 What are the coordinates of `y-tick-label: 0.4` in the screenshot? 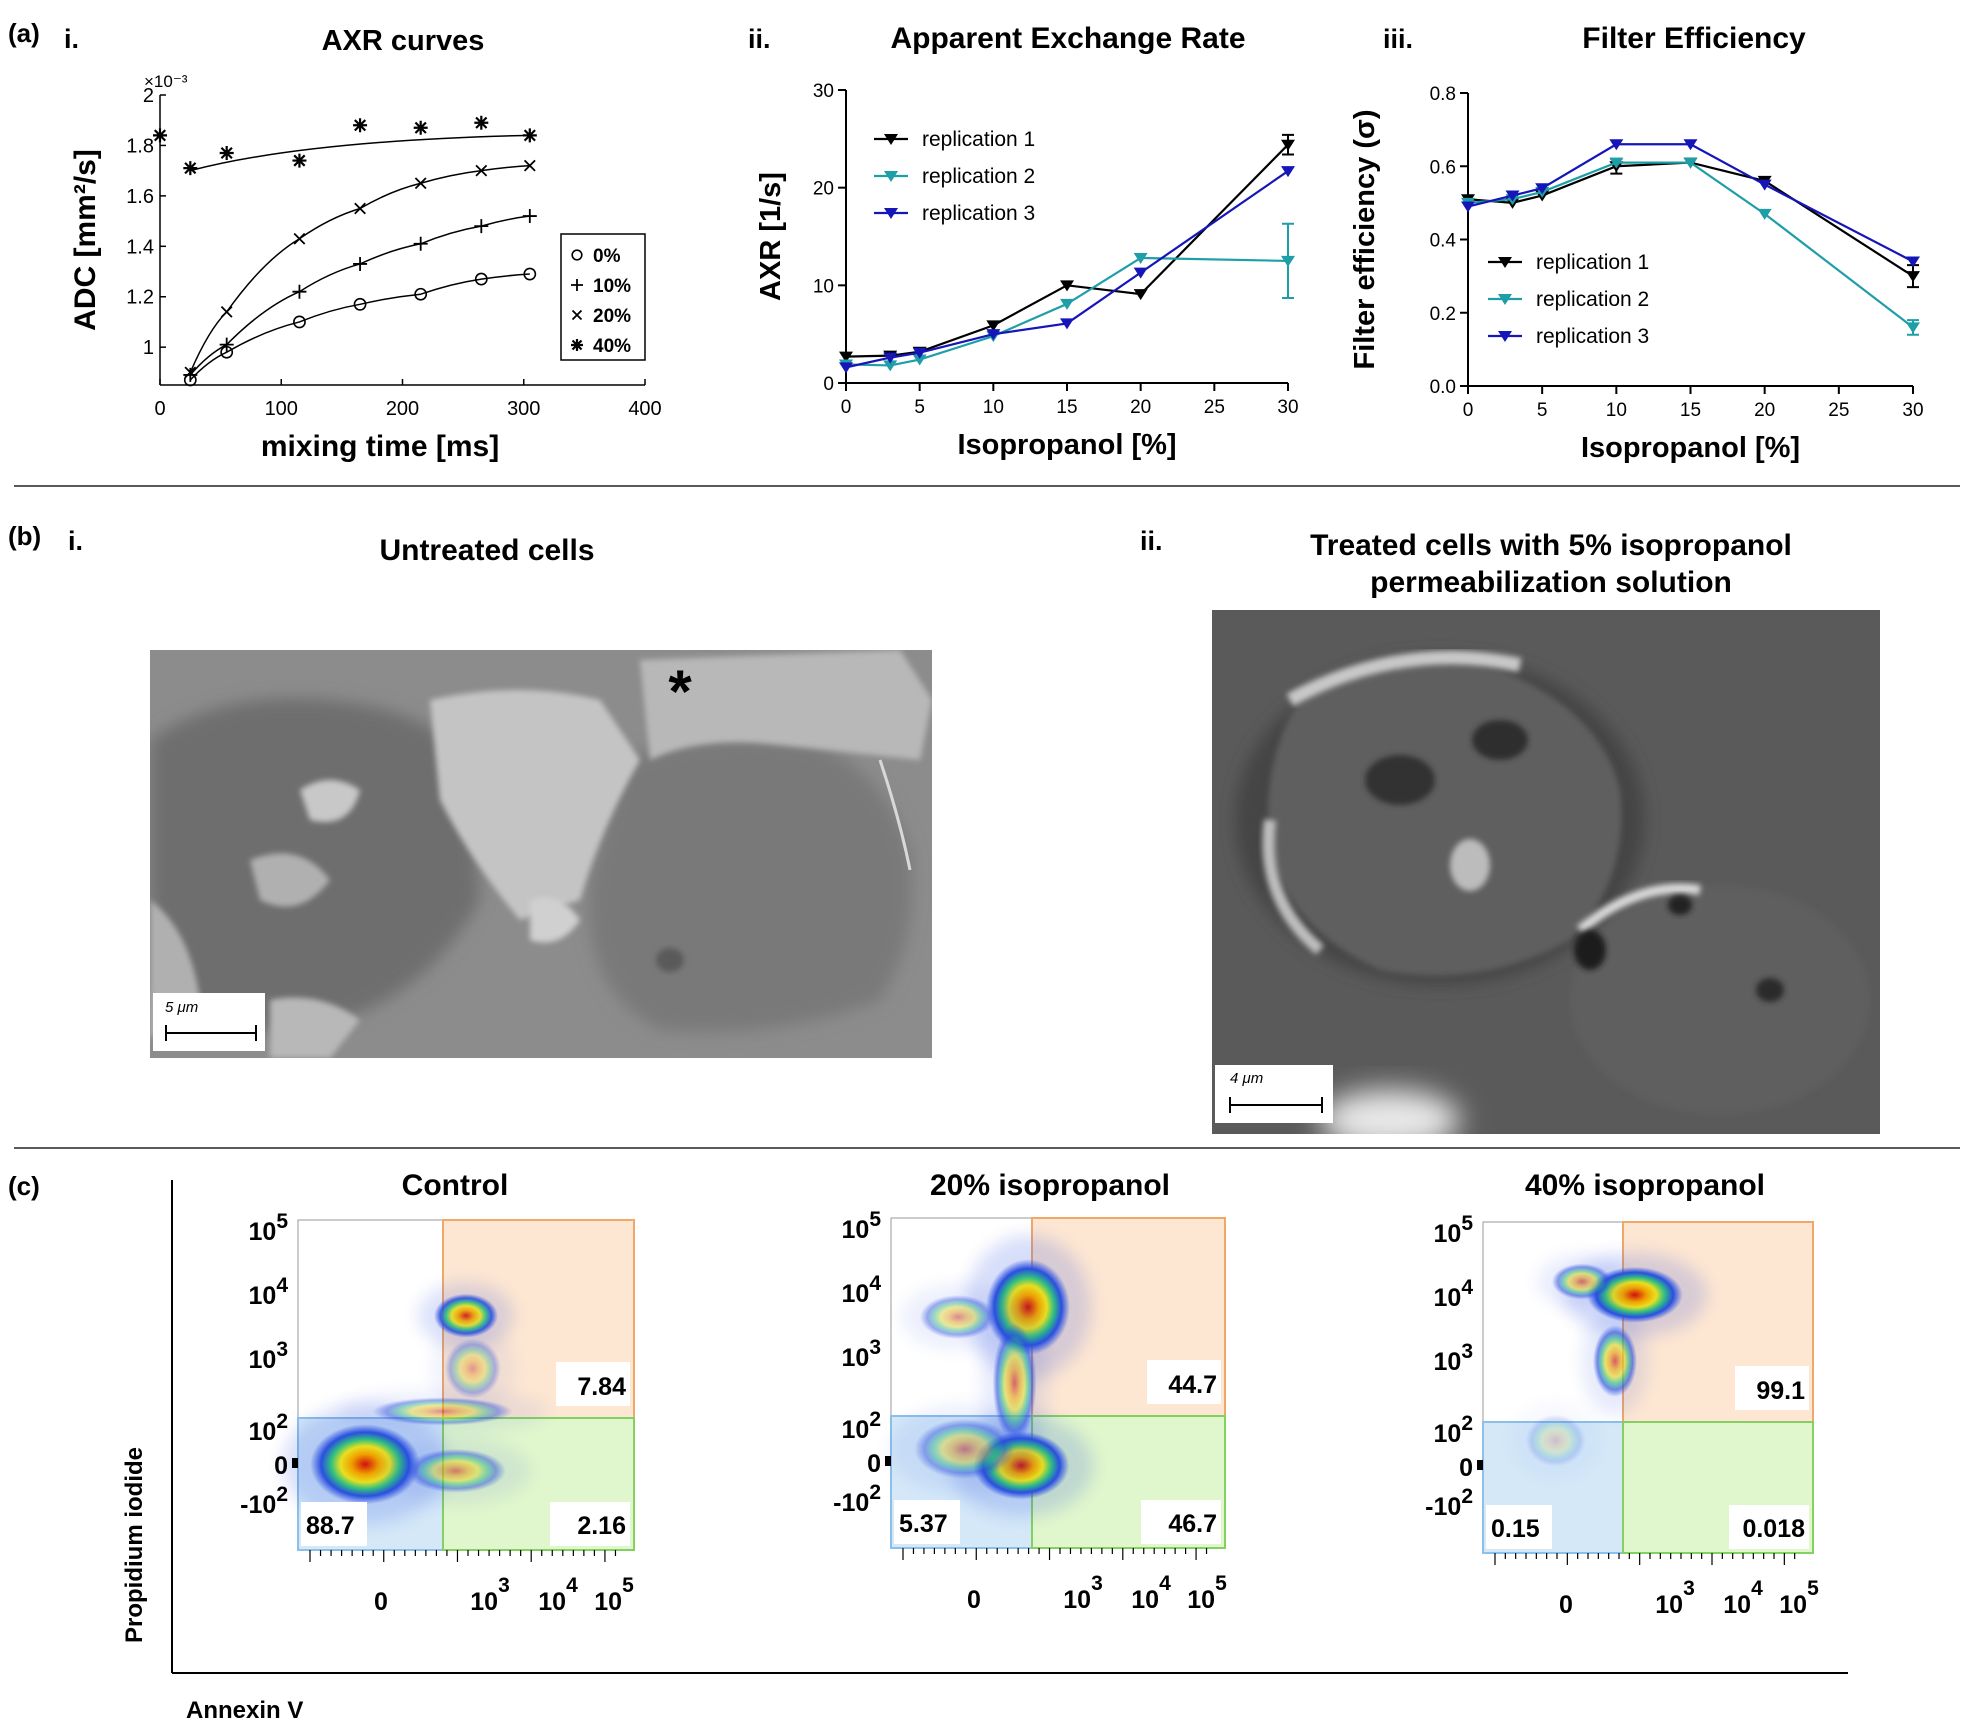 It's located at (1443, 241).